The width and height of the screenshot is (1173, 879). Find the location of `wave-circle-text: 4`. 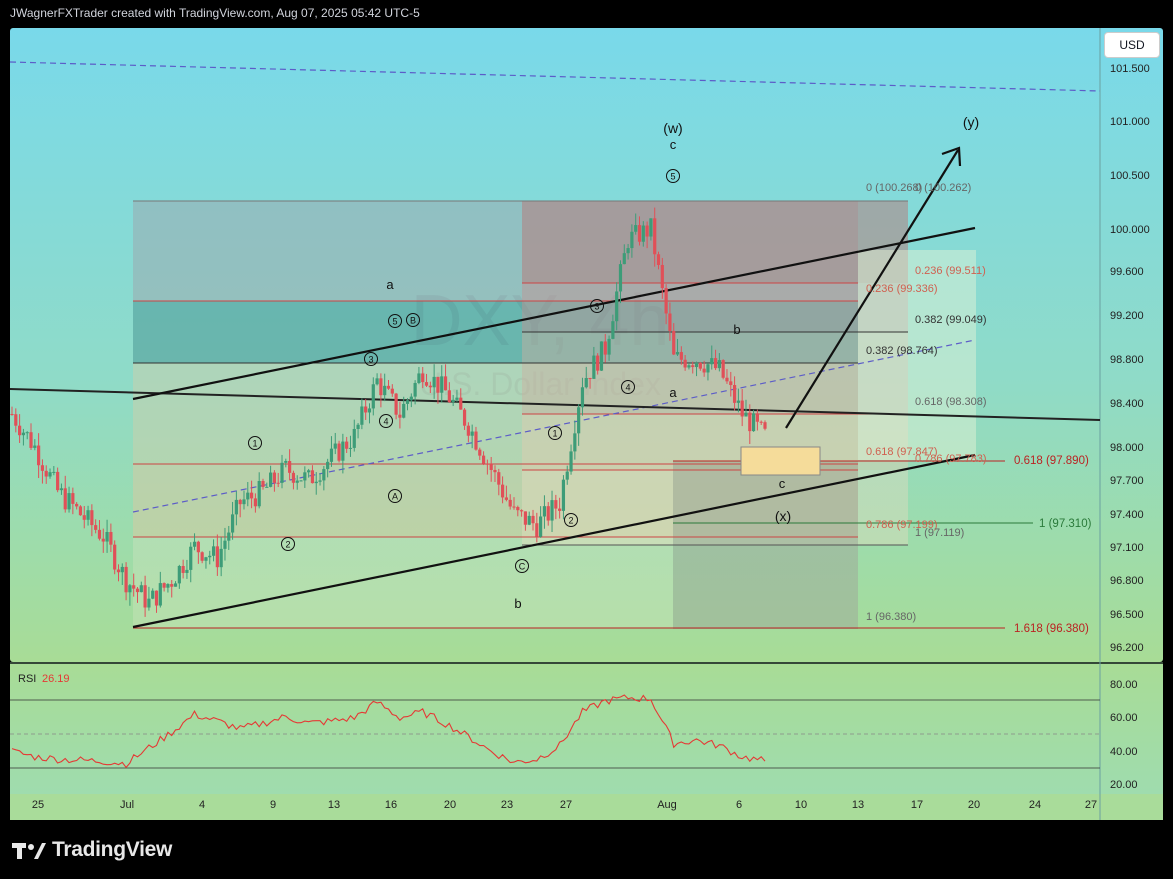

wave-circle-text: 4 is located at coordinates (627, 388).